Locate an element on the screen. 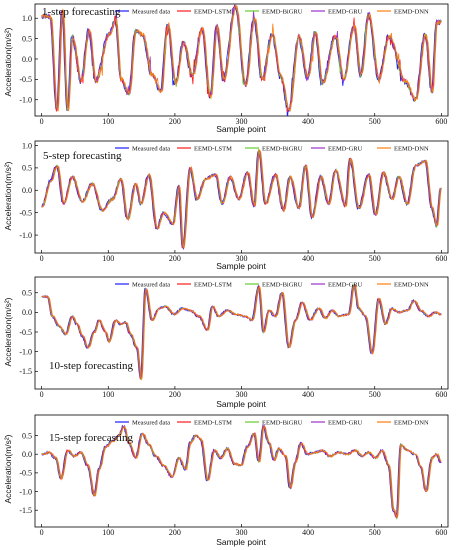 Image resolution: width=458 pixels, height=550 pixels. panel-title: 15-step forecasting is located at coordinates (91, 438).